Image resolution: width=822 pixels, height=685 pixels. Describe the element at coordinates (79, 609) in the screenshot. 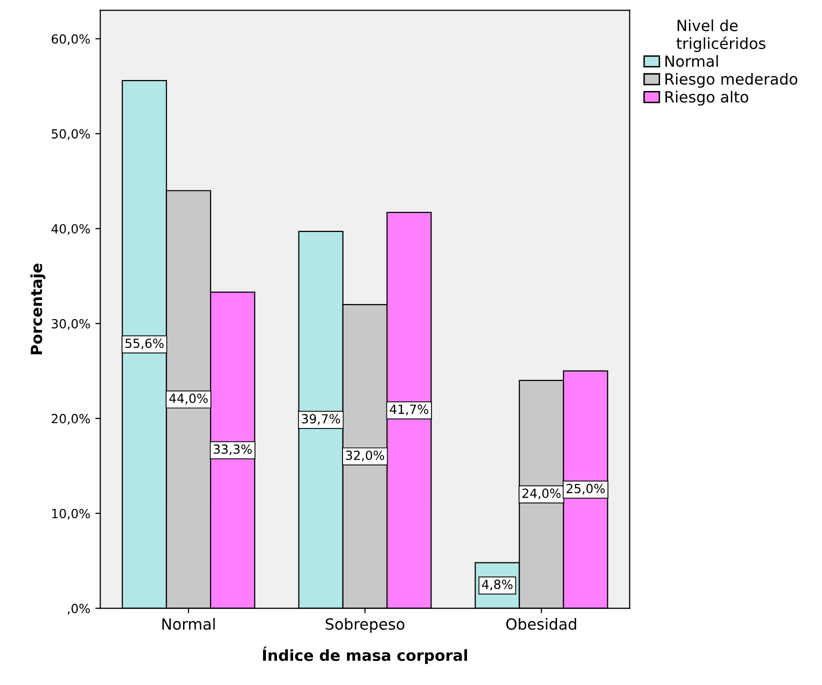

I see `y-tick-label: ,0%` at that location.